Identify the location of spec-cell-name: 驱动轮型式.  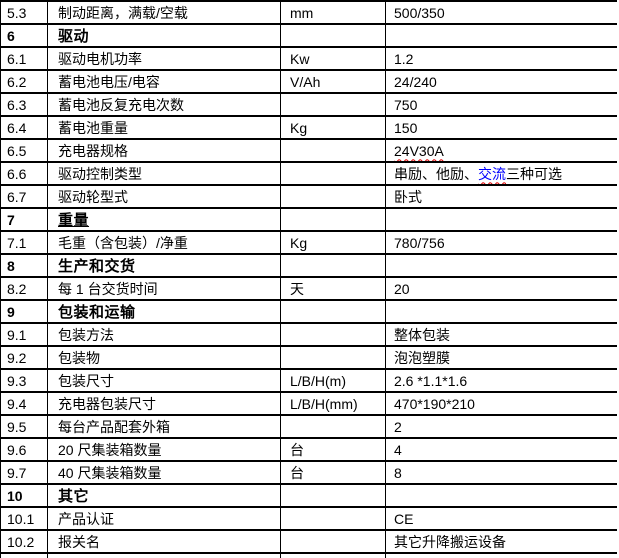
(164, 196).